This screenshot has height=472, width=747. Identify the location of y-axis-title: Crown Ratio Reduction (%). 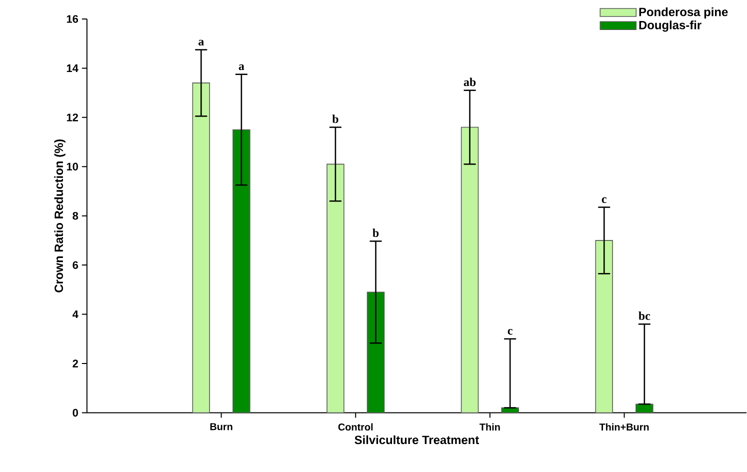
(60, 216).